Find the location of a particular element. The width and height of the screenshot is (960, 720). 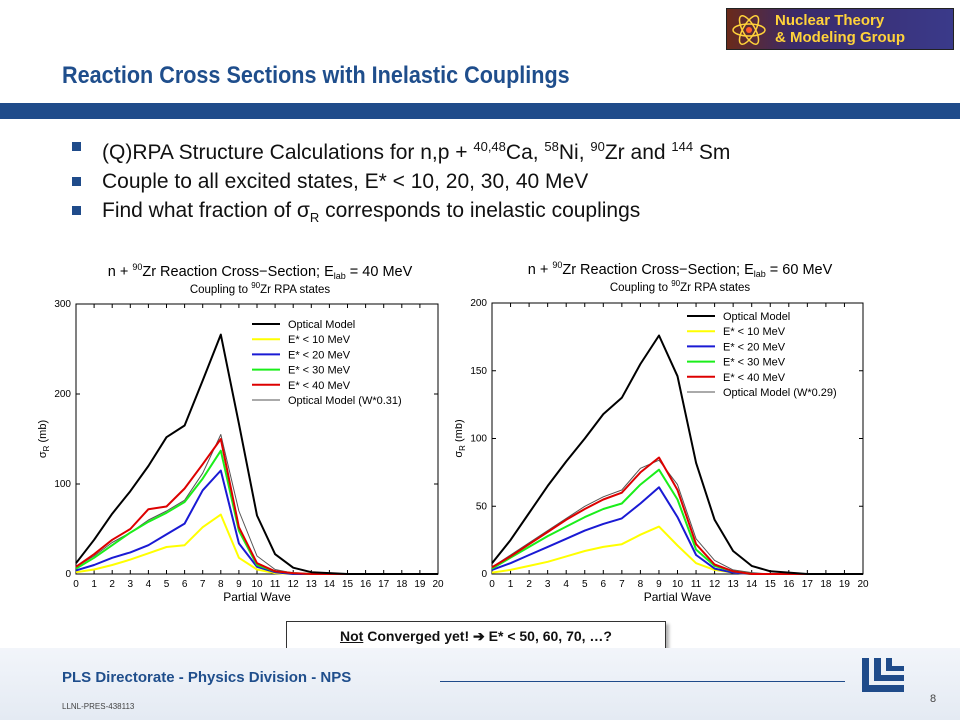

convergence-note: Not Converged yet! ➔ E* < 50, 60, 70, …? is located at coordinates (476, 636).